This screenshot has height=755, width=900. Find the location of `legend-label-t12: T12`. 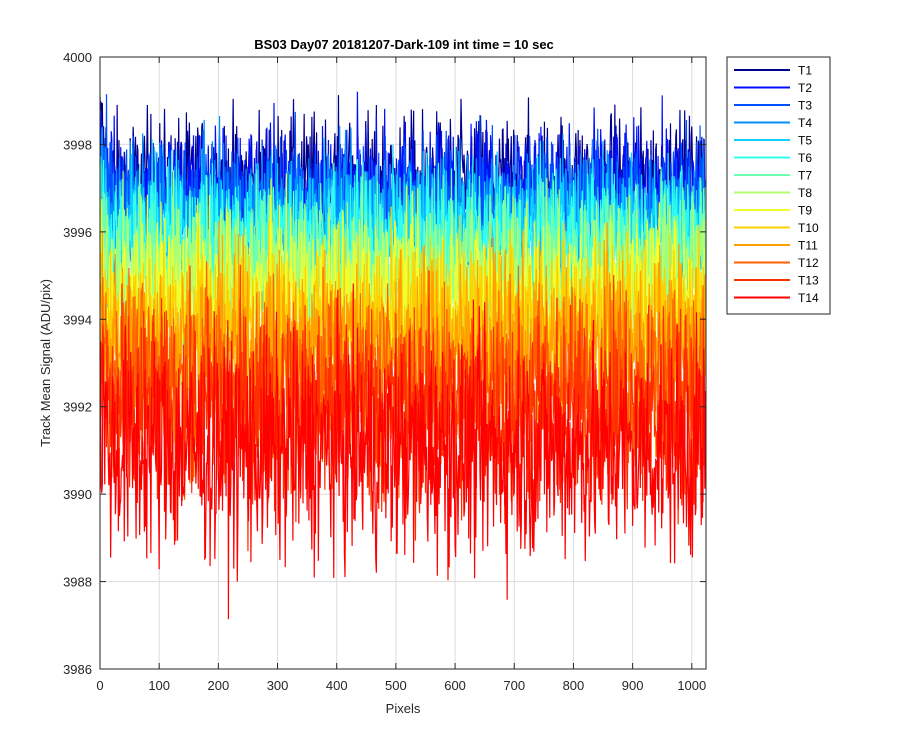

legend-label-t12: T12 is located at coordinates (808, 263).